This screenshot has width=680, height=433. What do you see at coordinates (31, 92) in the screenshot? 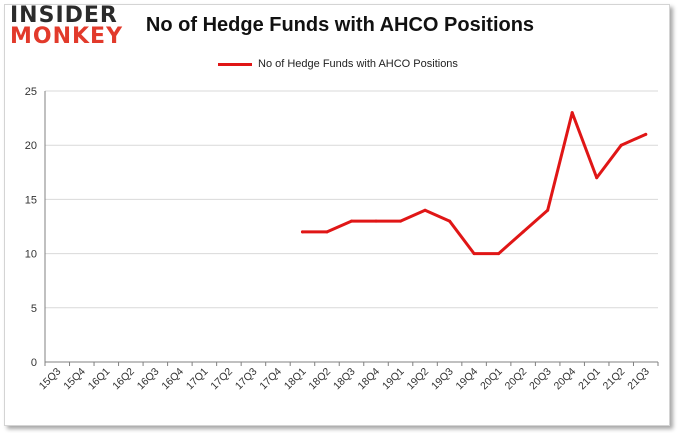
I see `y-tick-label: 25` at bounding box center [31, 92].